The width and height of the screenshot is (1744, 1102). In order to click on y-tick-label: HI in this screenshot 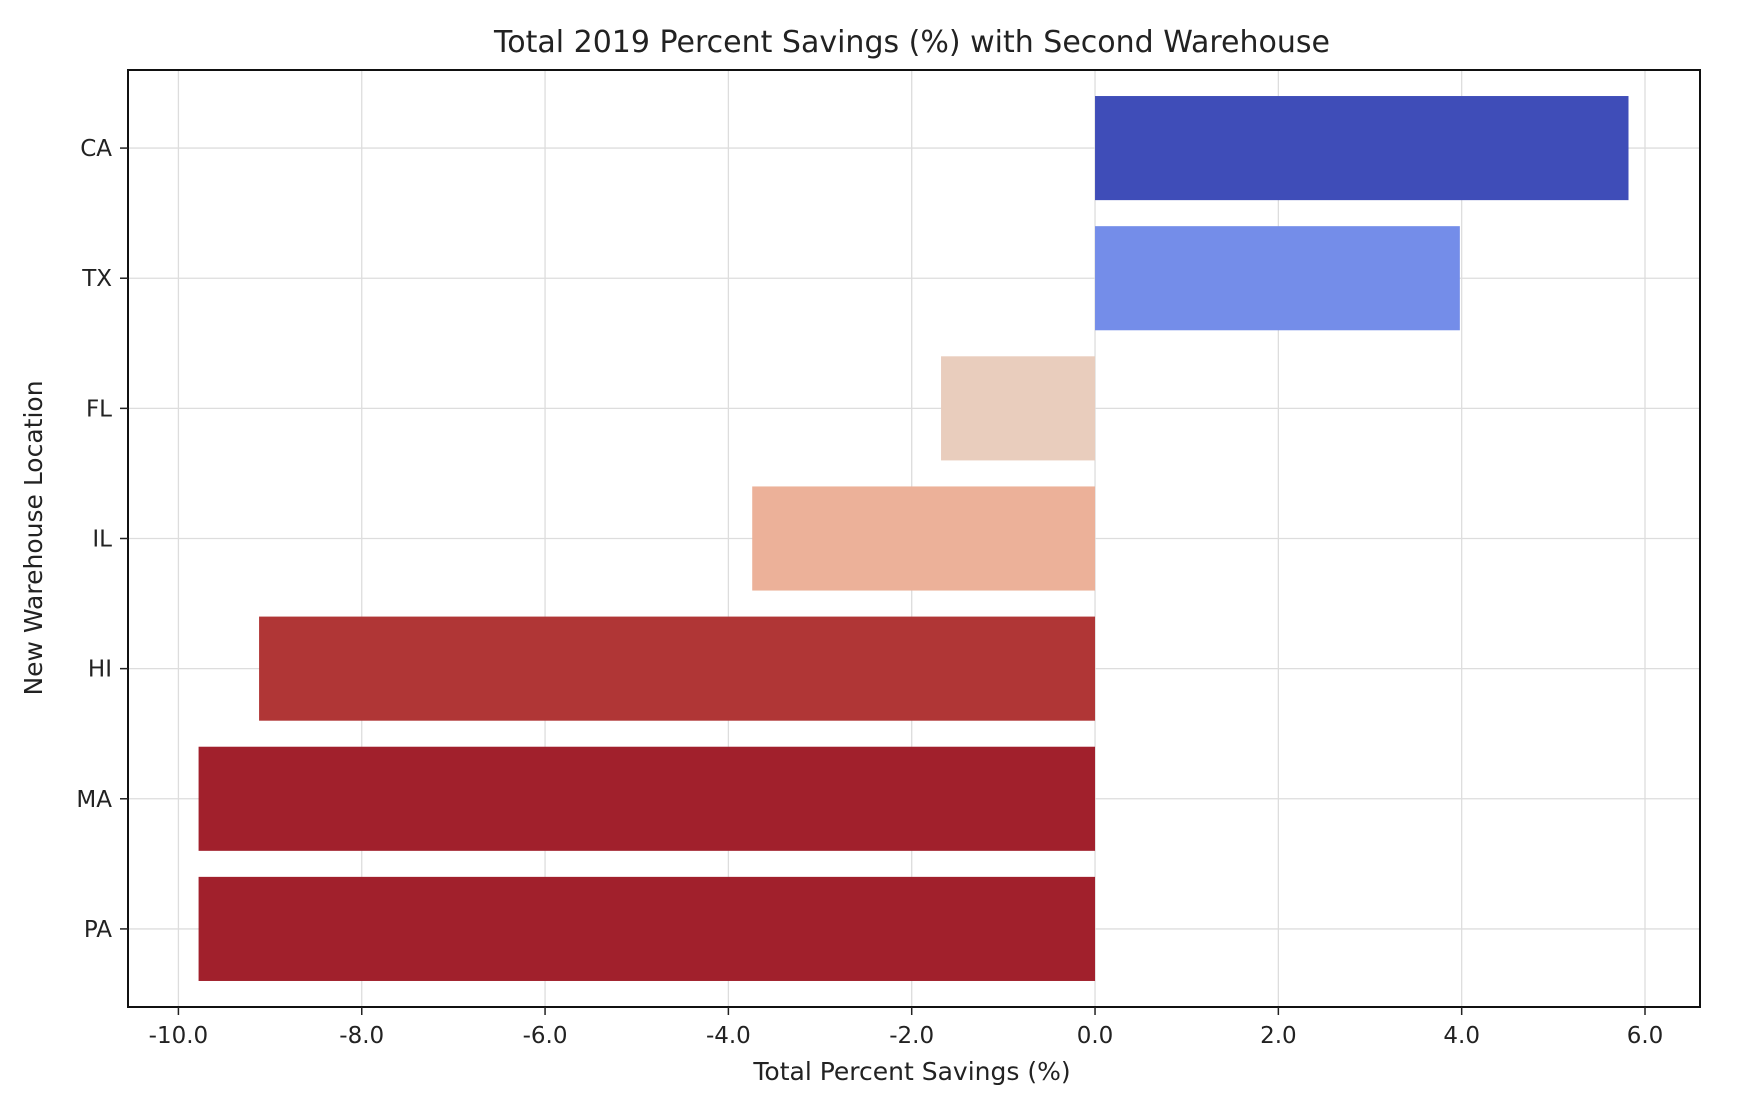, I will do `click(100, 670)`.